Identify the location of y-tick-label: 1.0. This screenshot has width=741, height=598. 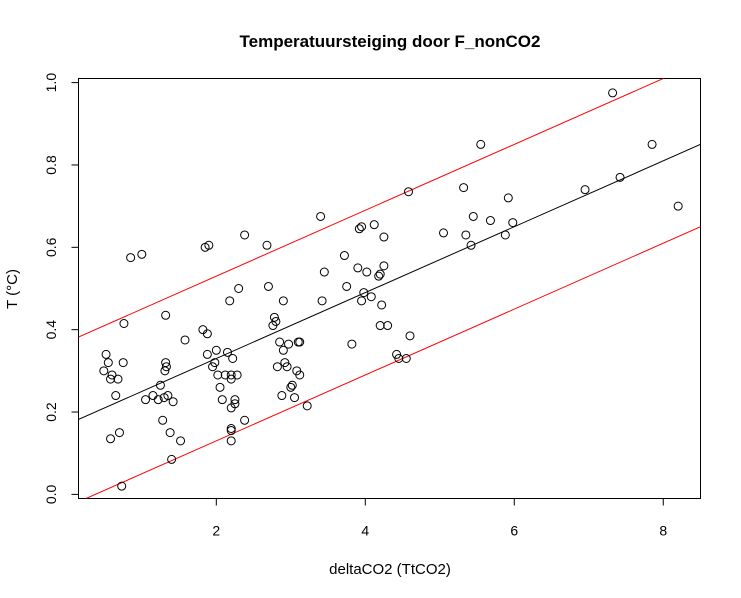
(51, 83).